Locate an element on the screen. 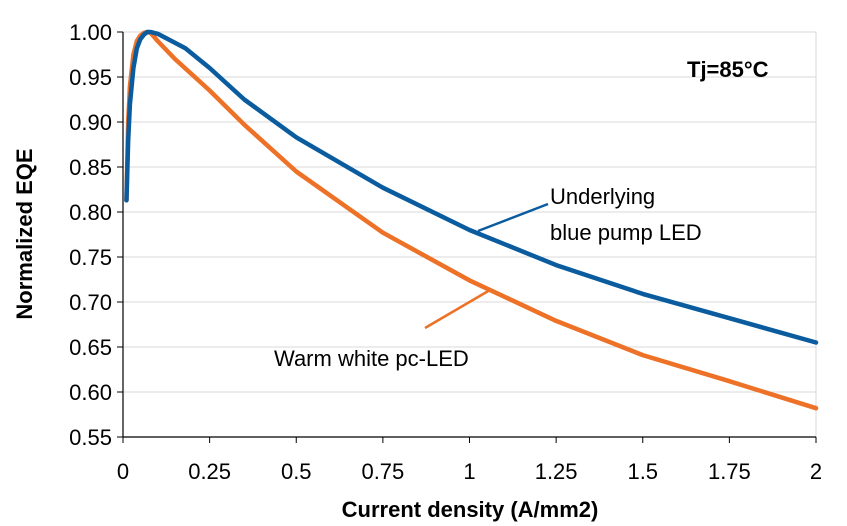 The image size is (847, 526). x-tick-label: 1.25 is located at coordinates (556, 471).